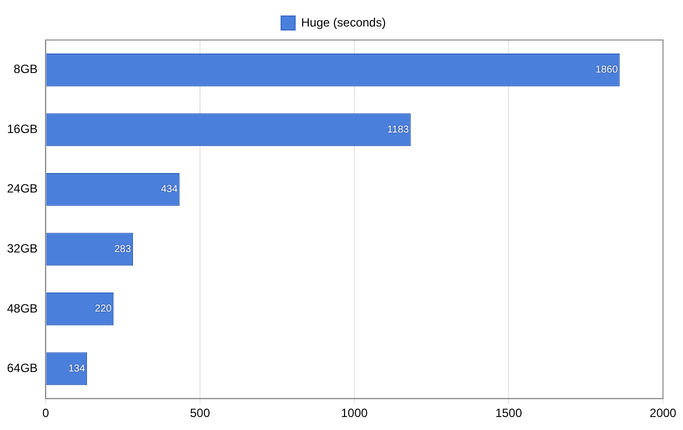 The width and height of the screenshot is (683, 430). What do you see at coordinates (398, 130) in the screenshot?
I see `data-label: 1183` at bounding box center [398, 130].